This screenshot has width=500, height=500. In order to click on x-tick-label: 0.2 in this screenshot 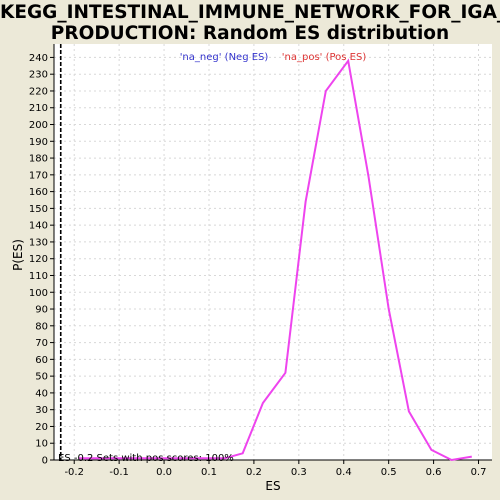, I will do `click(254, 472)`.